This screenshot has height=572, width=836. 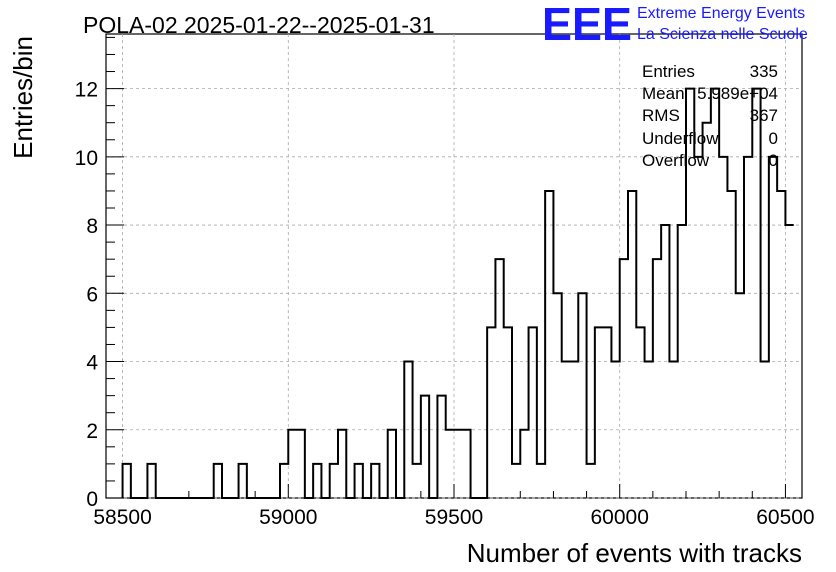 What do you see at coordinates (288, 517) in the screenshot?
I see `x-tick-label: 59000` at bounding box center [288, 517].